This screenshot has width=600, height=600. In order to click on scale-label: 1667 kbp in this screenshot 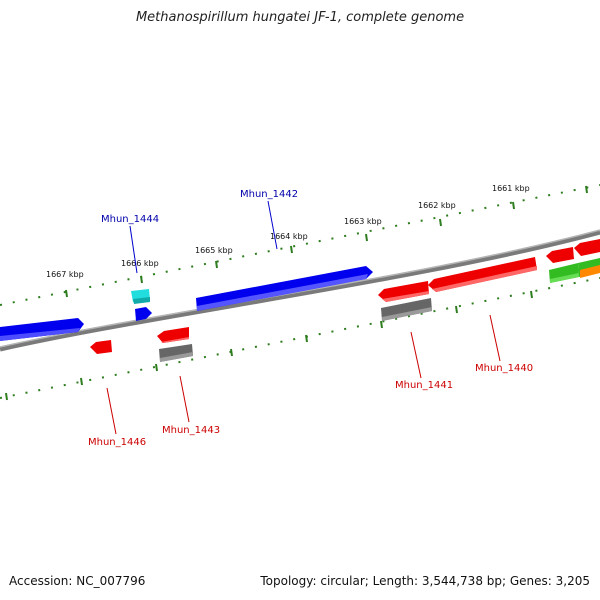, I will do `click(65, 274)`.